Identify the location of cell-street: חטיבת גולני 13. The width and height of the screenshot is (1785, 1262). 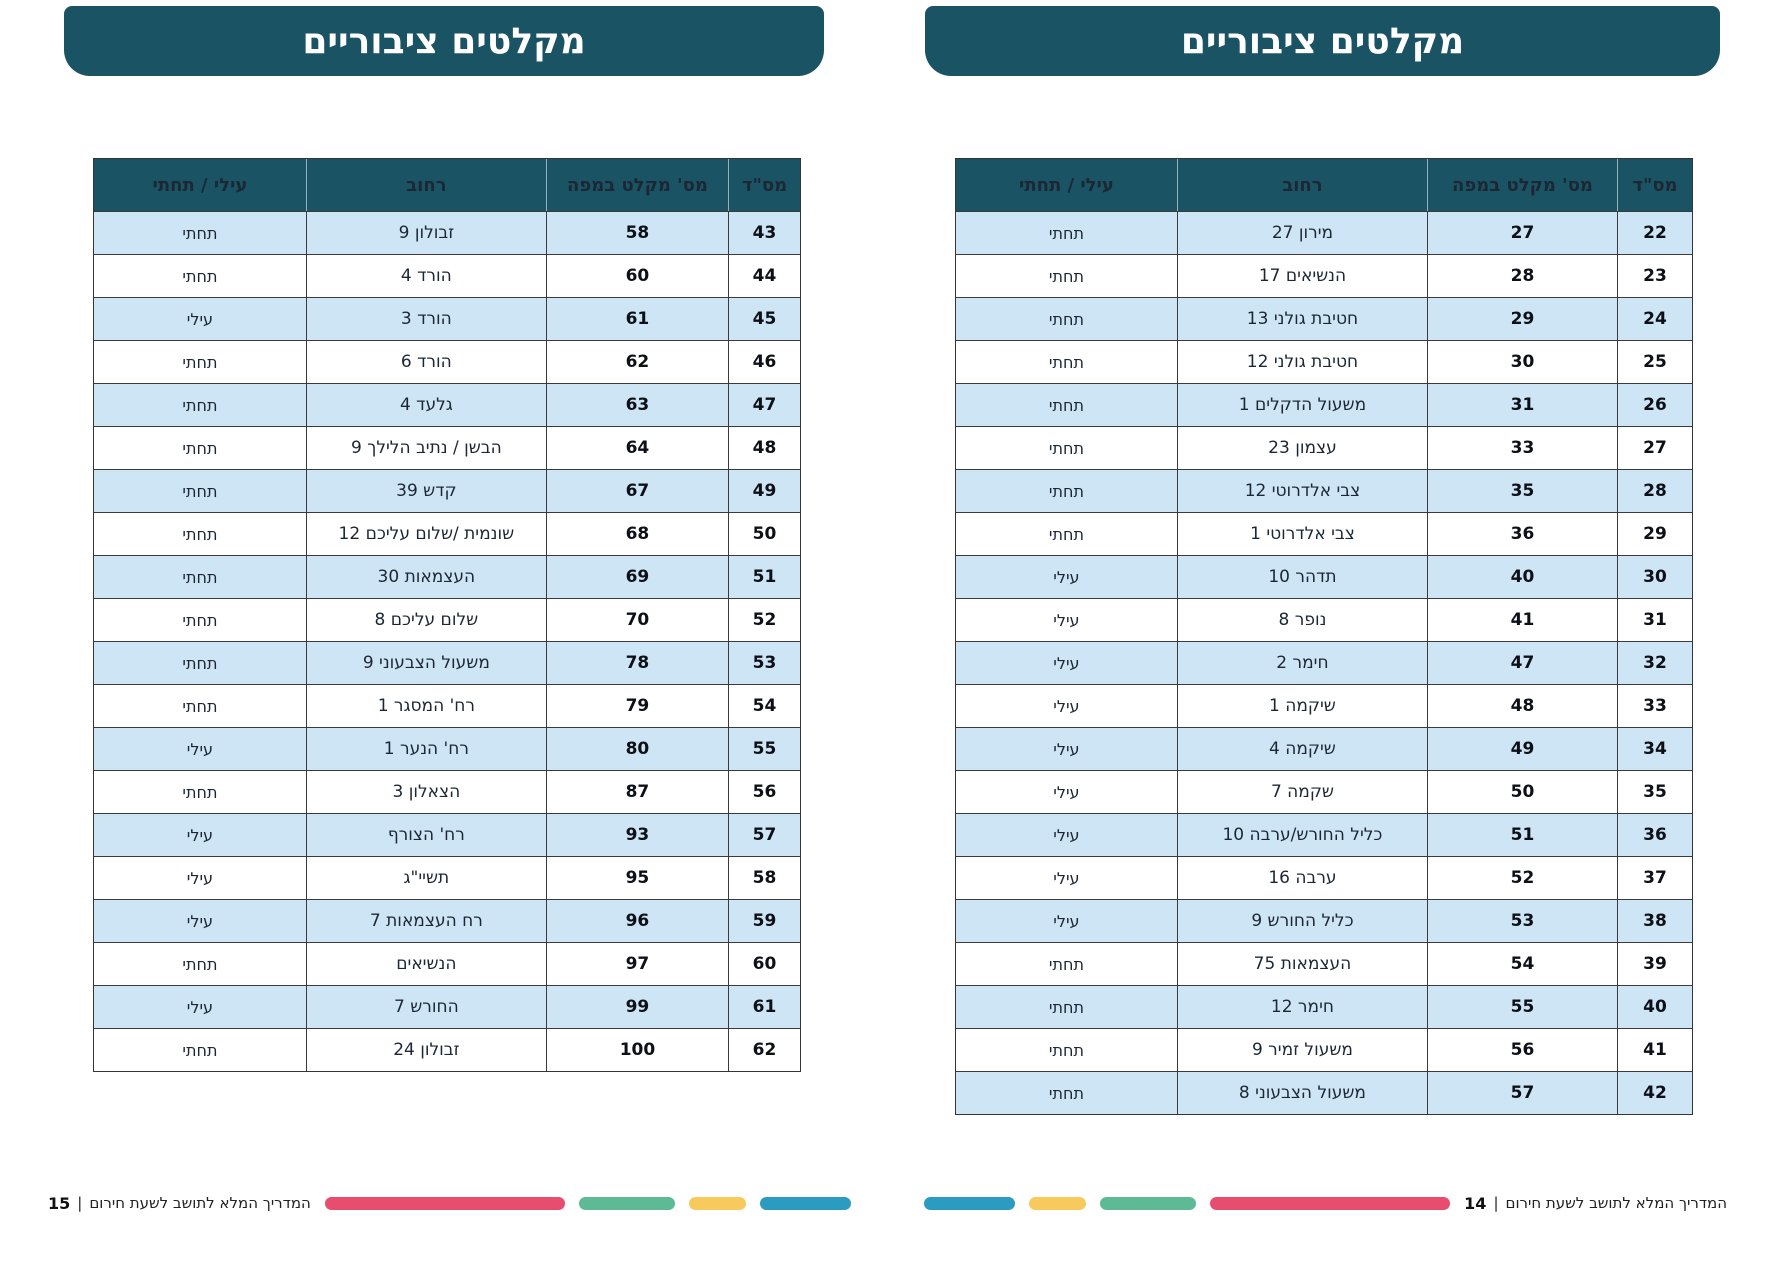
(1301, 319).